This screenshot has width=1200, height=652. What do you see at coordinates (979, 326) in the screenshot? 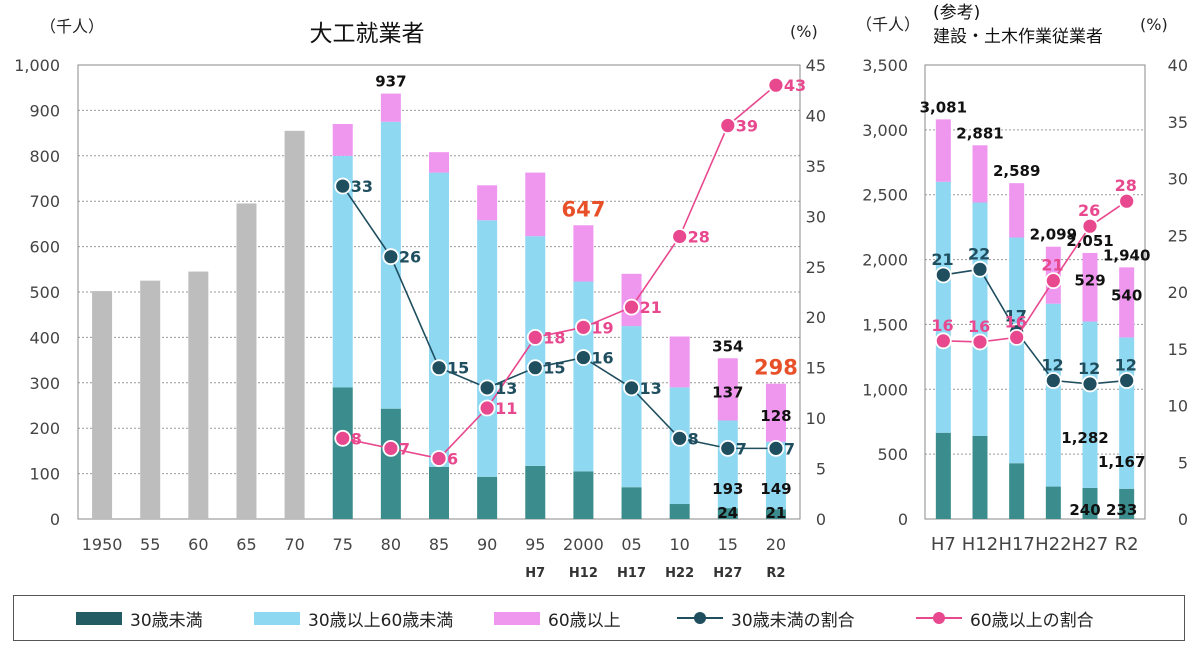
I see `p1-ratio-old-label: 16` at bounding box center [979, 326].